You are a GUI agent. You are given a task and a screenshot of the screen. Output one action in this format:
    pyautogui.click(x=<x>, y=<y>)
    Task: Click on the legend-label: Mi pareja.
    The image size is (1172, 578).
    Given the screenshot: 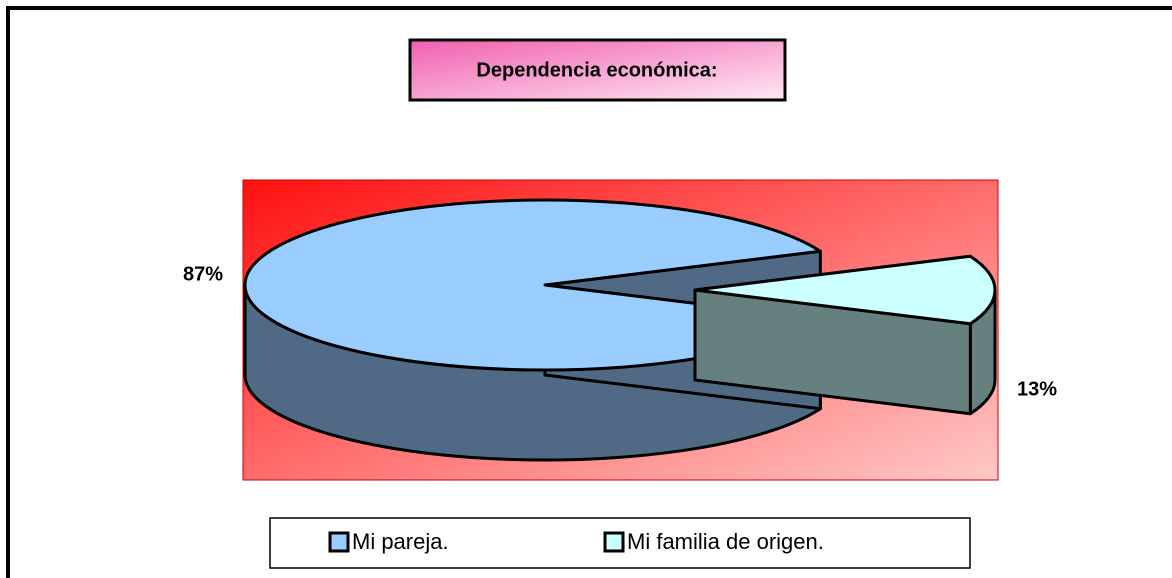 What is the action you would take?
    pyautogui.click(x=400, y=541)
    